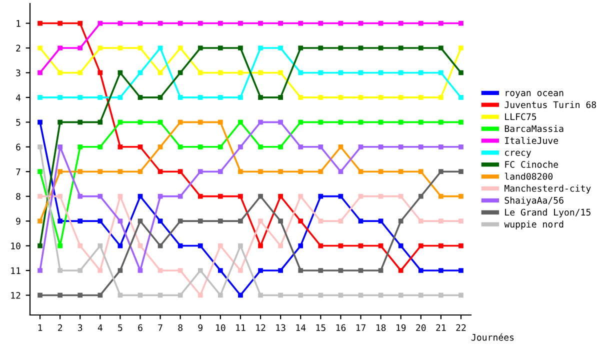  Describe the element at coordinates (80, 328) in the screenshot. I see `x-tick-label: 3` at that location.